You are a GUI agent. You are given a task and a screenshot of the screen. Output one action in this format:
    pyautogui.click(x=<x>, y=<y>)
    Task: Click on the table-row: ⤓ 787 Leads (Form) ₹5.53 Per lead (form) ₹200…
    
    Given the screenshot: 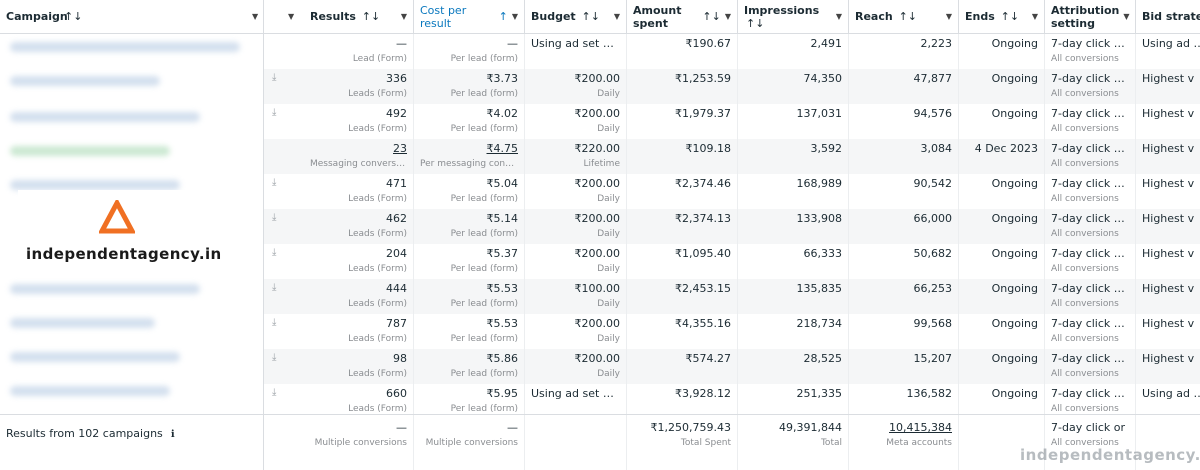 What is the action you would take?
    pyautogui.click(x=732, y=331)
    